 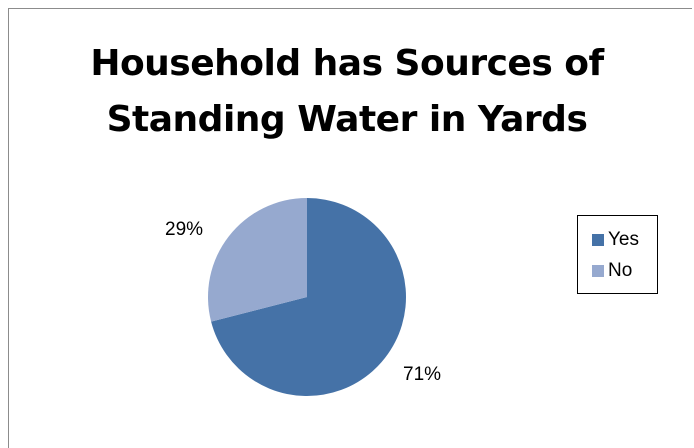 What do you see at coordinates (347, 63) in the screenshot?
I see `chart-title-line-1: Household has Sources of` at bounding box center [347, 63].